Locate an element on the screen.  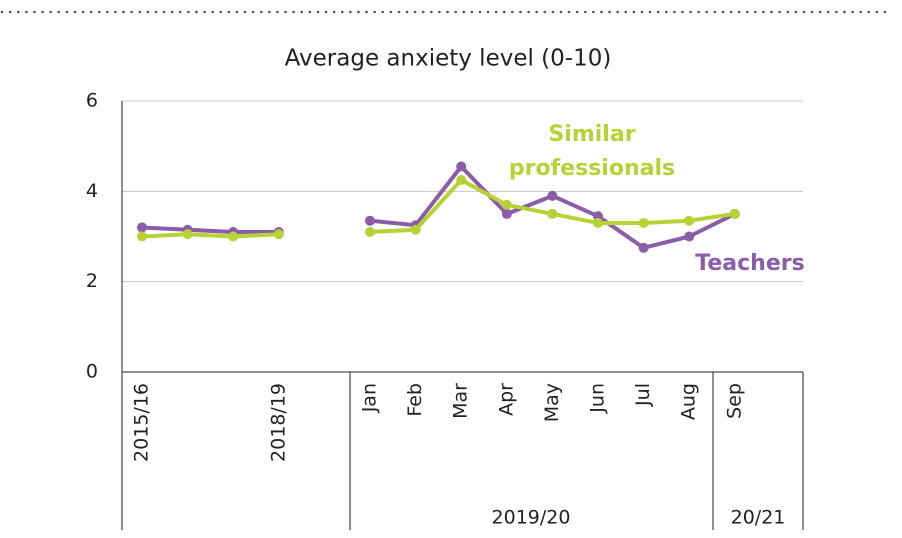
x-tick-label: Sep is located at coordinates (734, 401).